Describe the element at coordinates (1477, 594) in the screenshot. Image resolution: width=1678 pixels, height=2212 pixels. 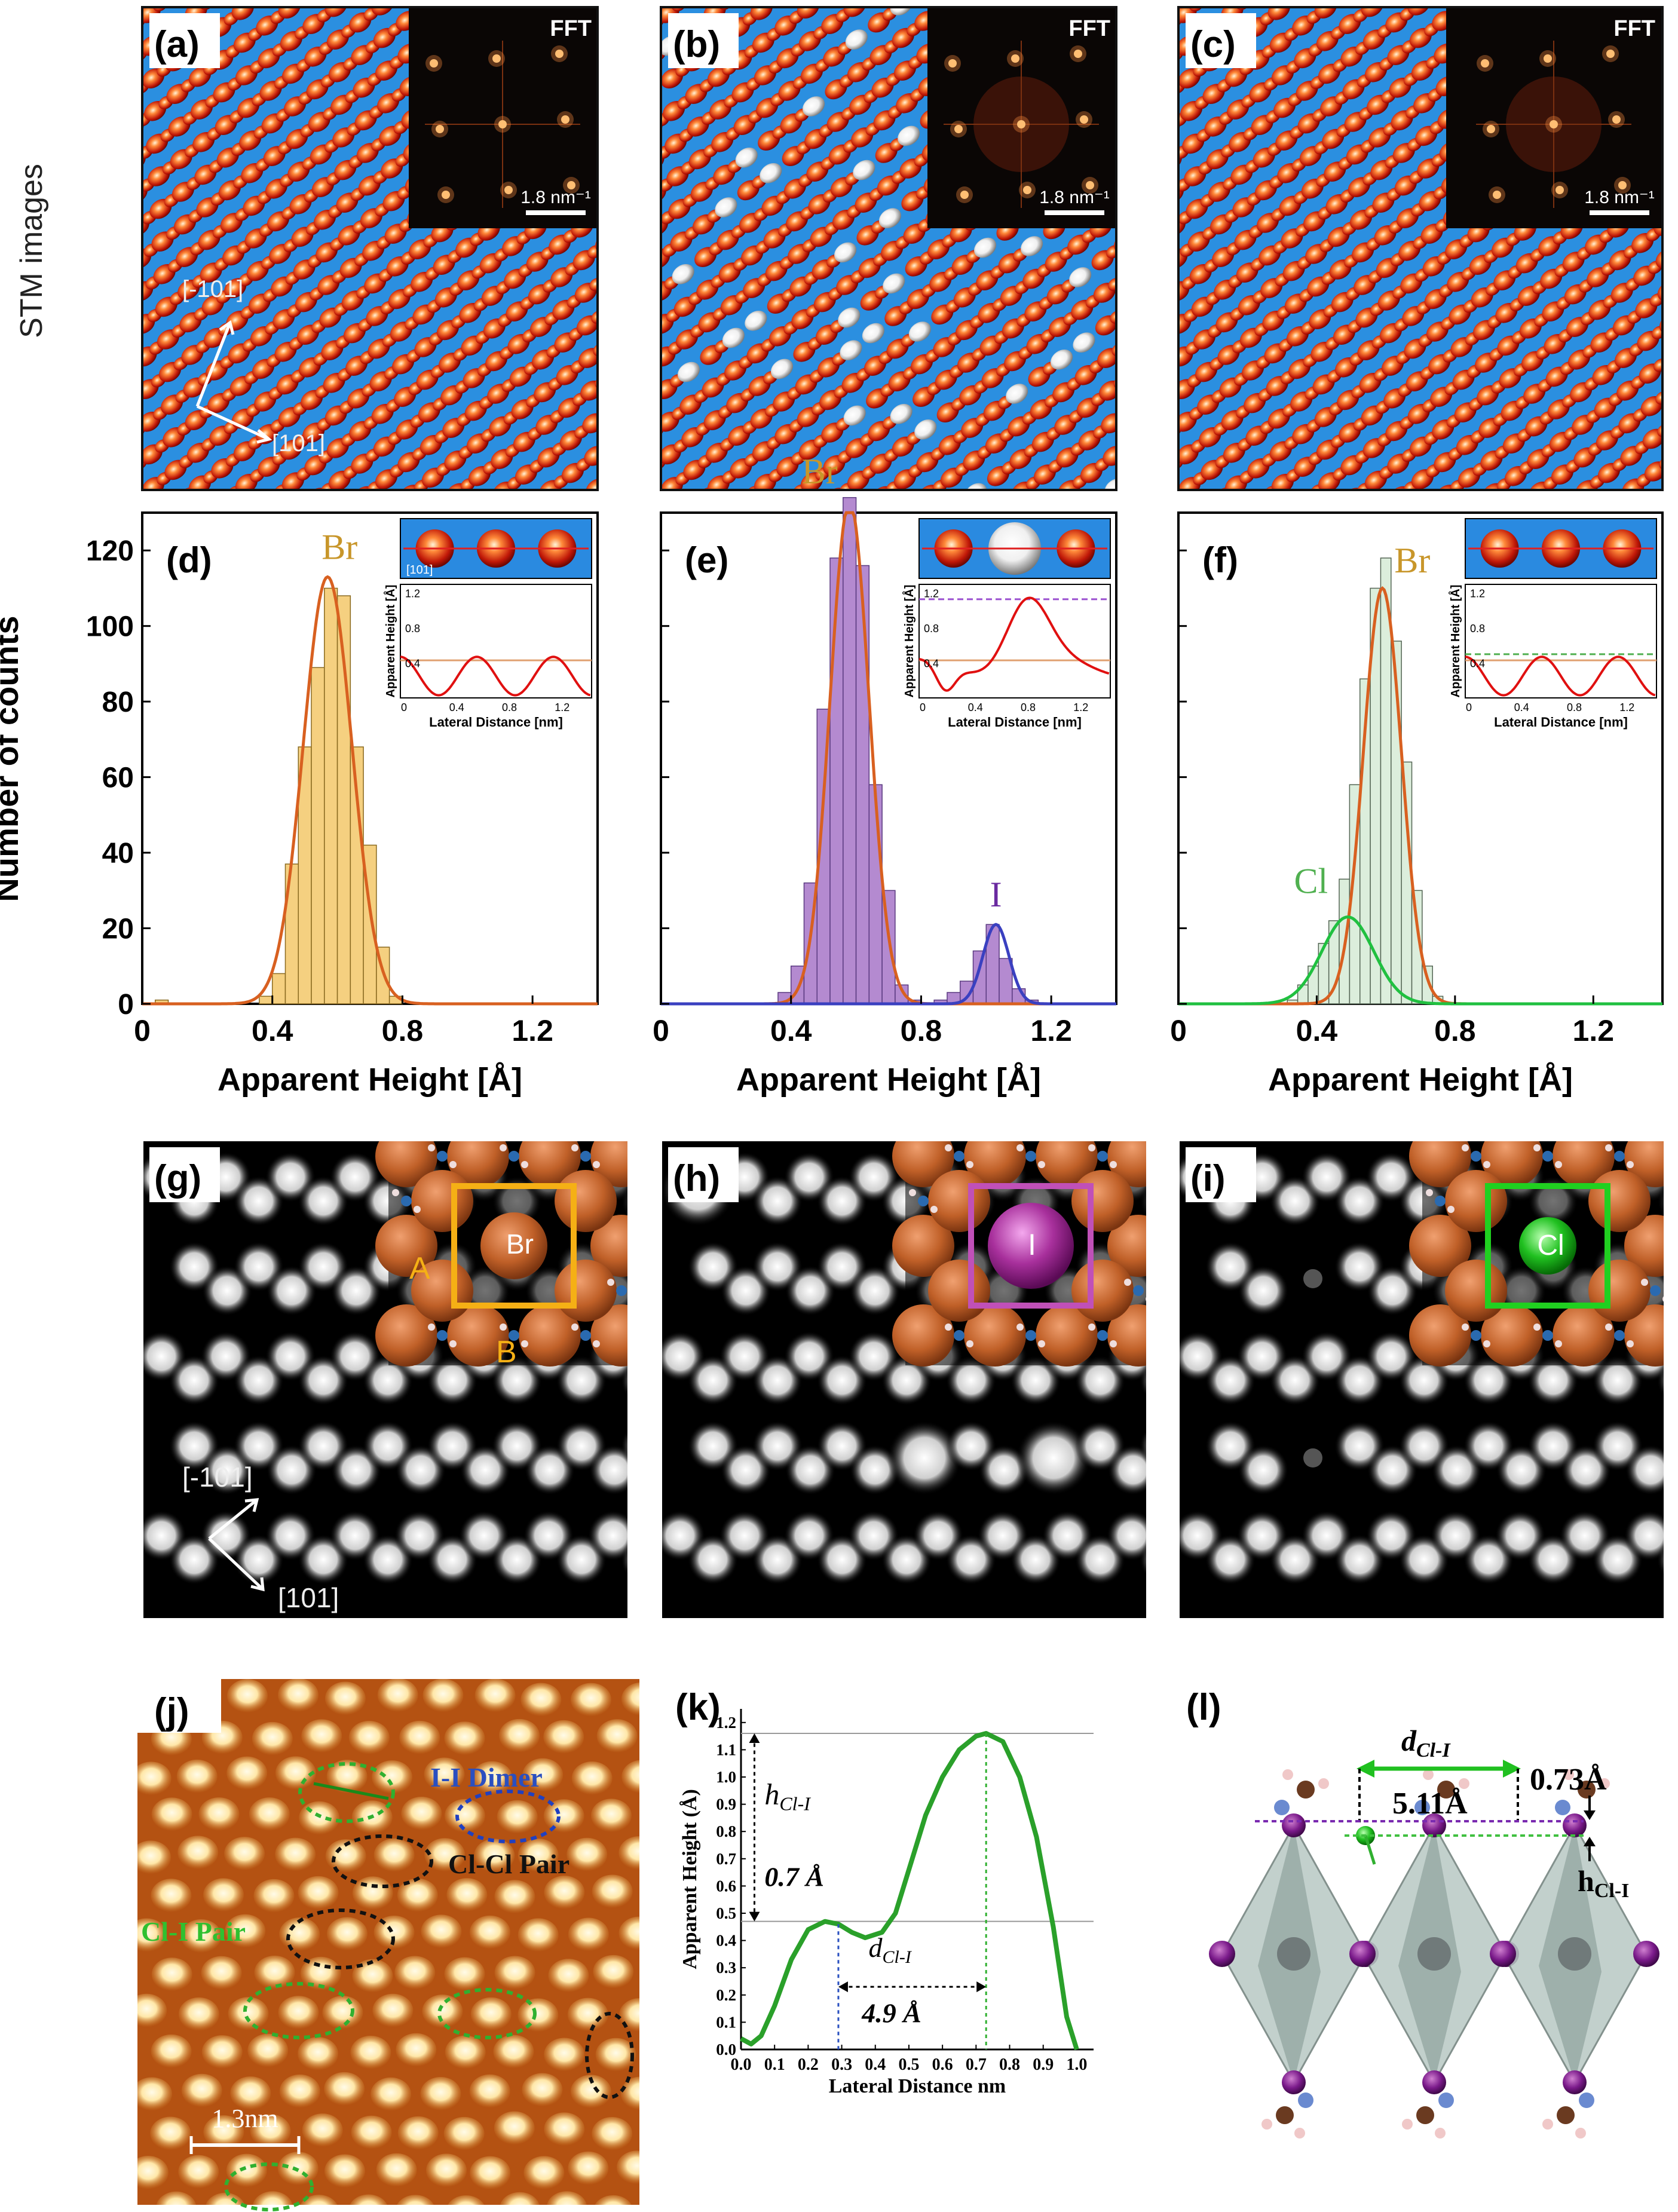
I see `inset-y-tick-label: 1.2` at that location.